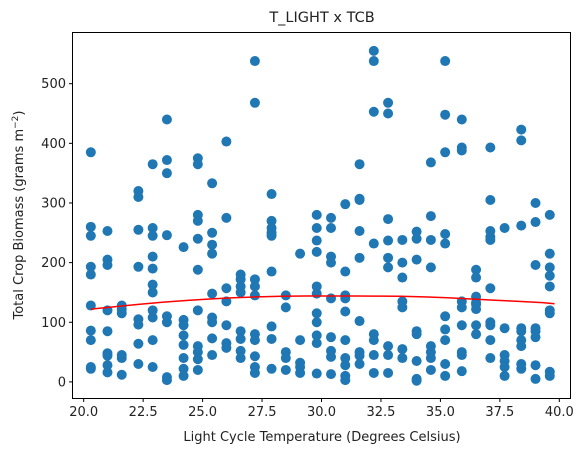  What do you see at coordinates (53, 203) in the screenshot?
I see `y-tick-label: 300` at bounding box center [53, 203].